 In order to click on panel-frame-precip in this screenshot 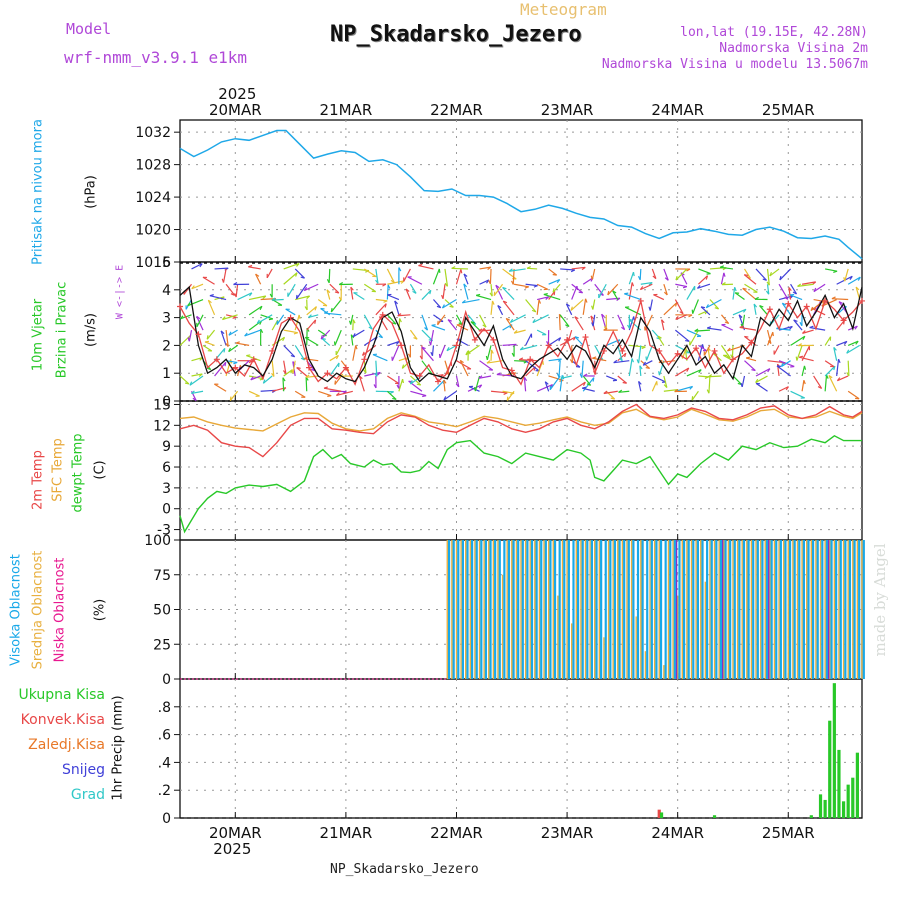, I will do `click(521, 748)`.